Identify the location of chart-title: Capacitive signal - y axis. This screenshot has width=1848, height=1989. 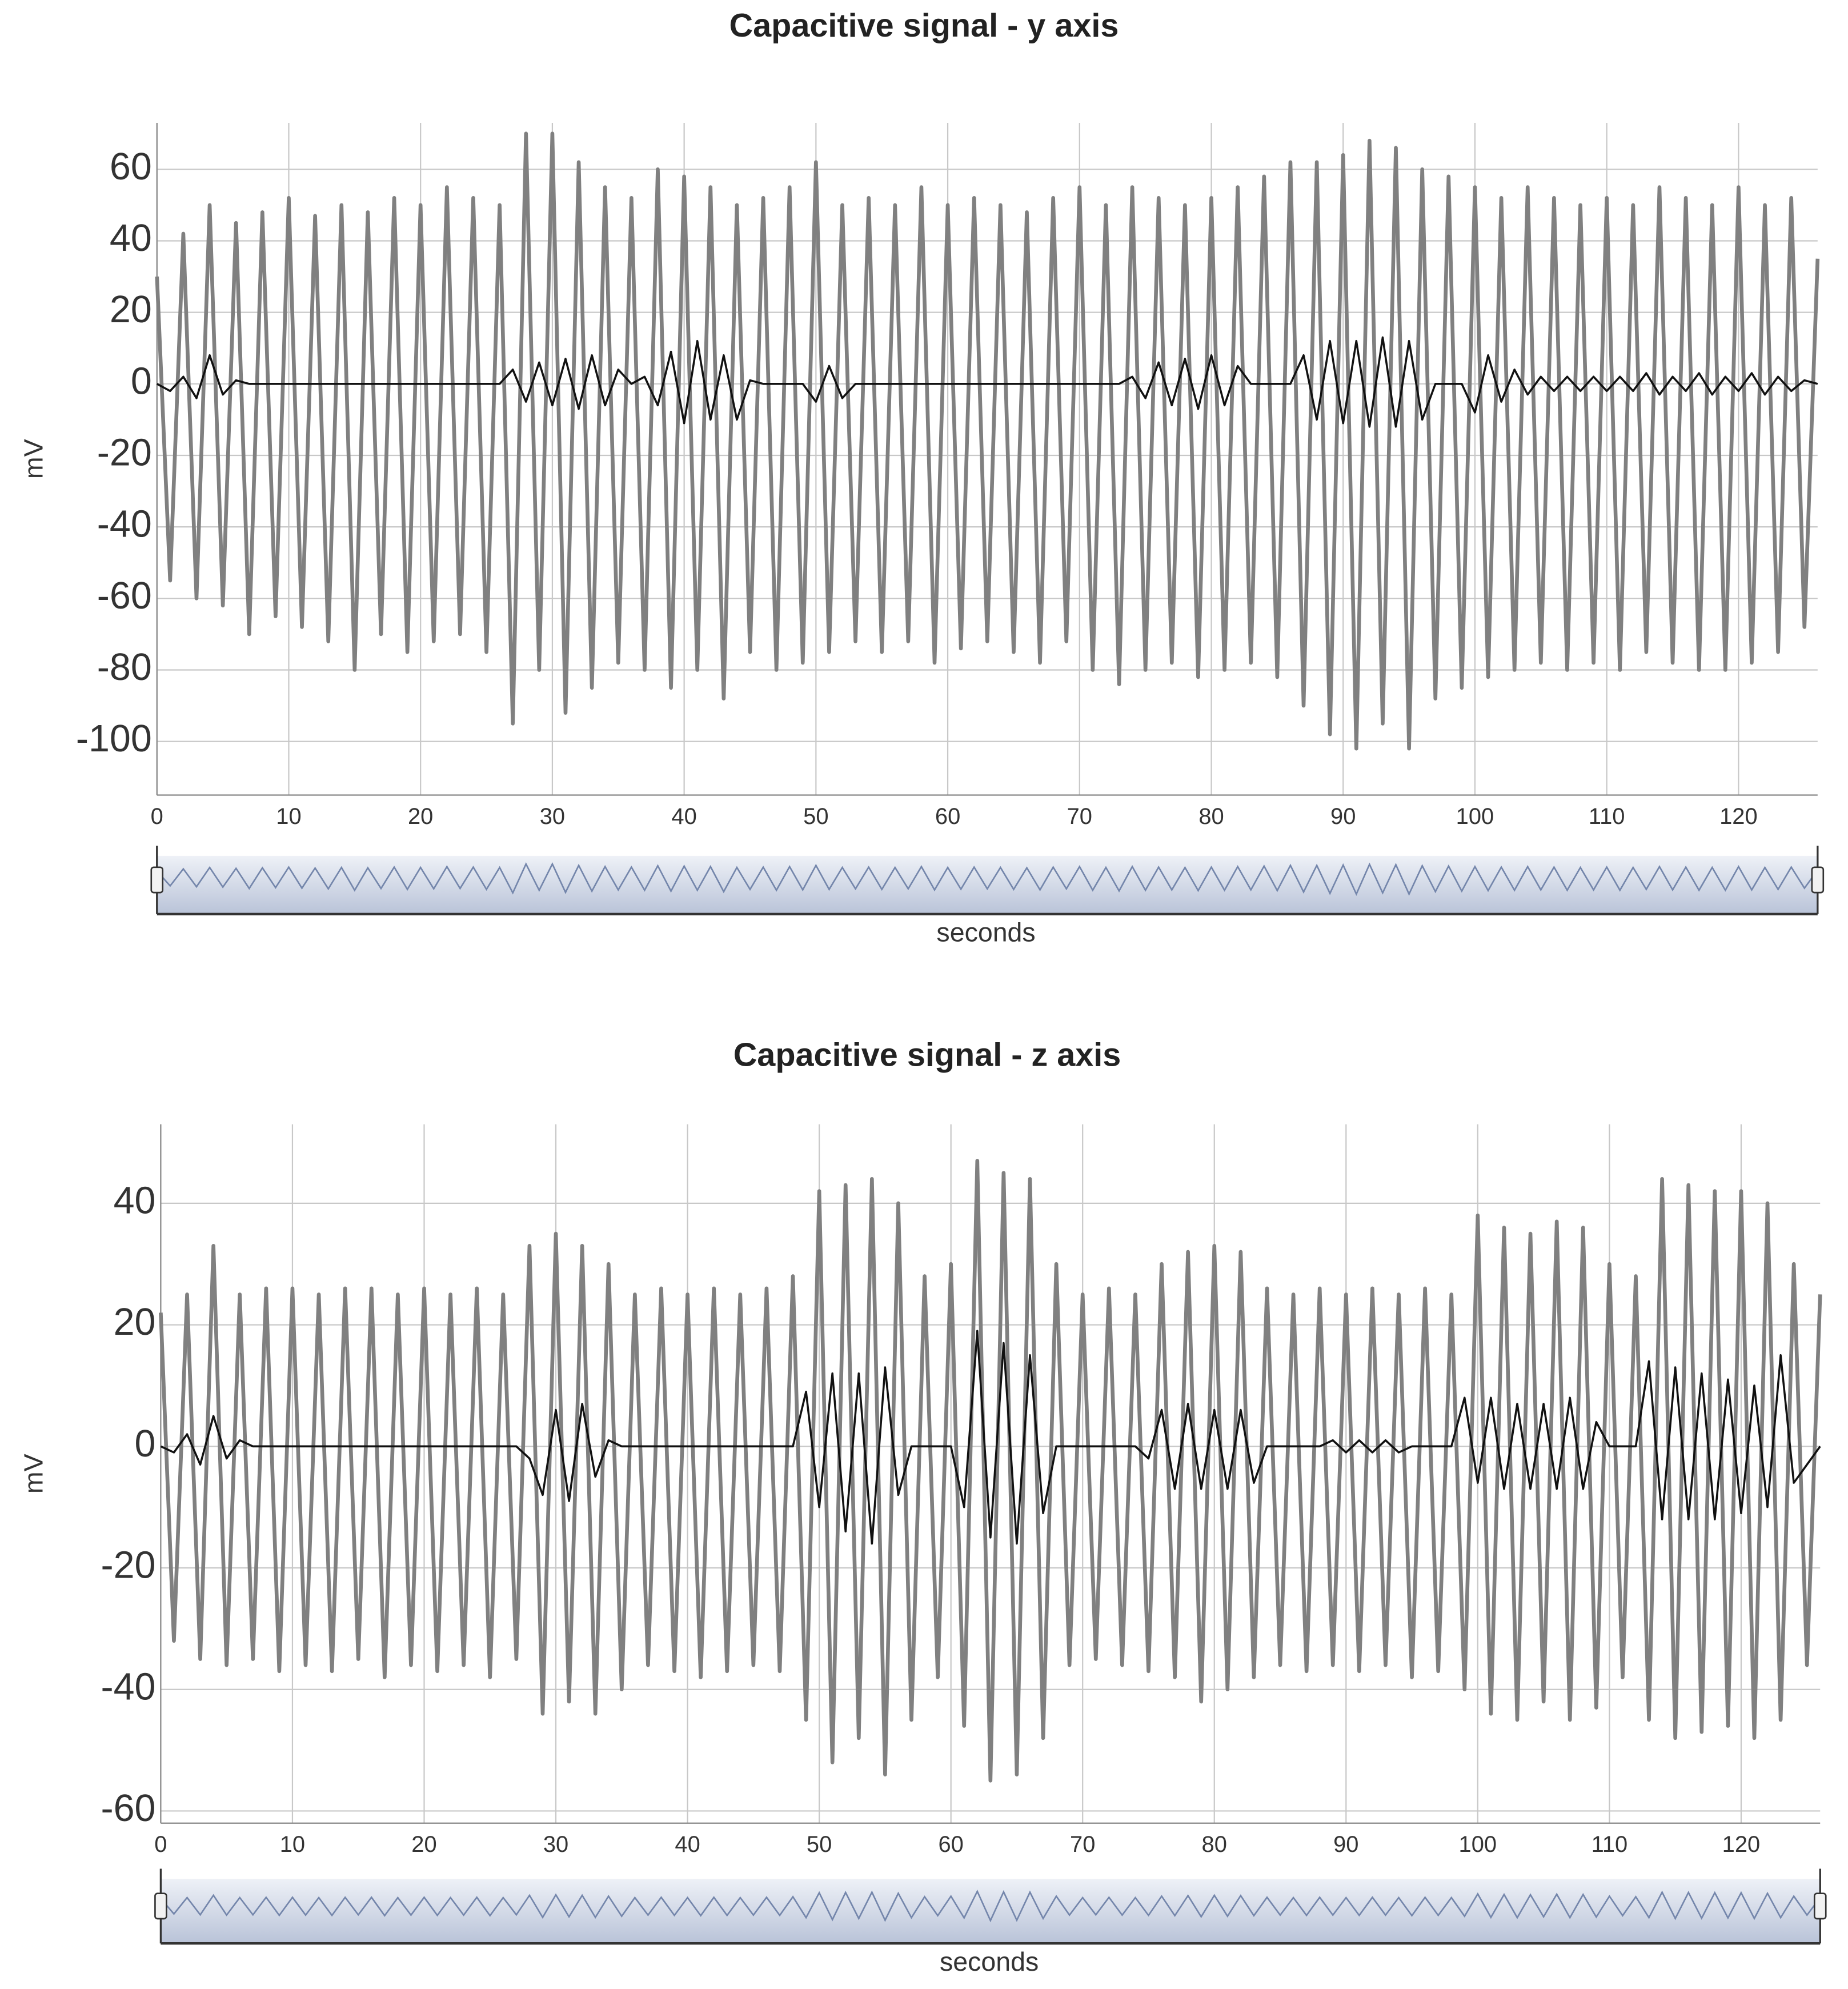
(924, 25).